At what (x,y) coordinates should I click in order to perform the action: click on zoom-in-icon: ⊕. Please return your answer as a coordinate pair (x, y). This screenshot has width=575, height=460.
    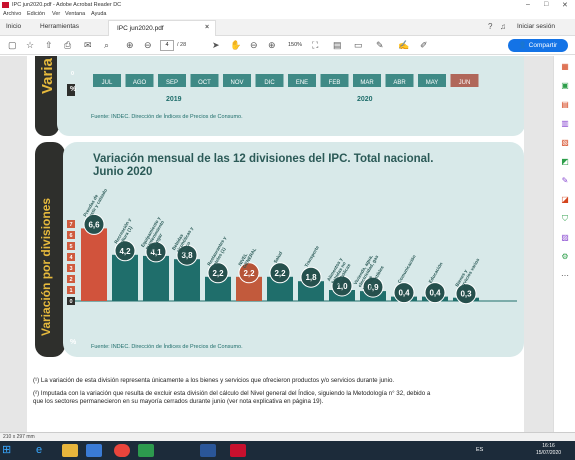
    Looking at the image, I should click on (272, 45).